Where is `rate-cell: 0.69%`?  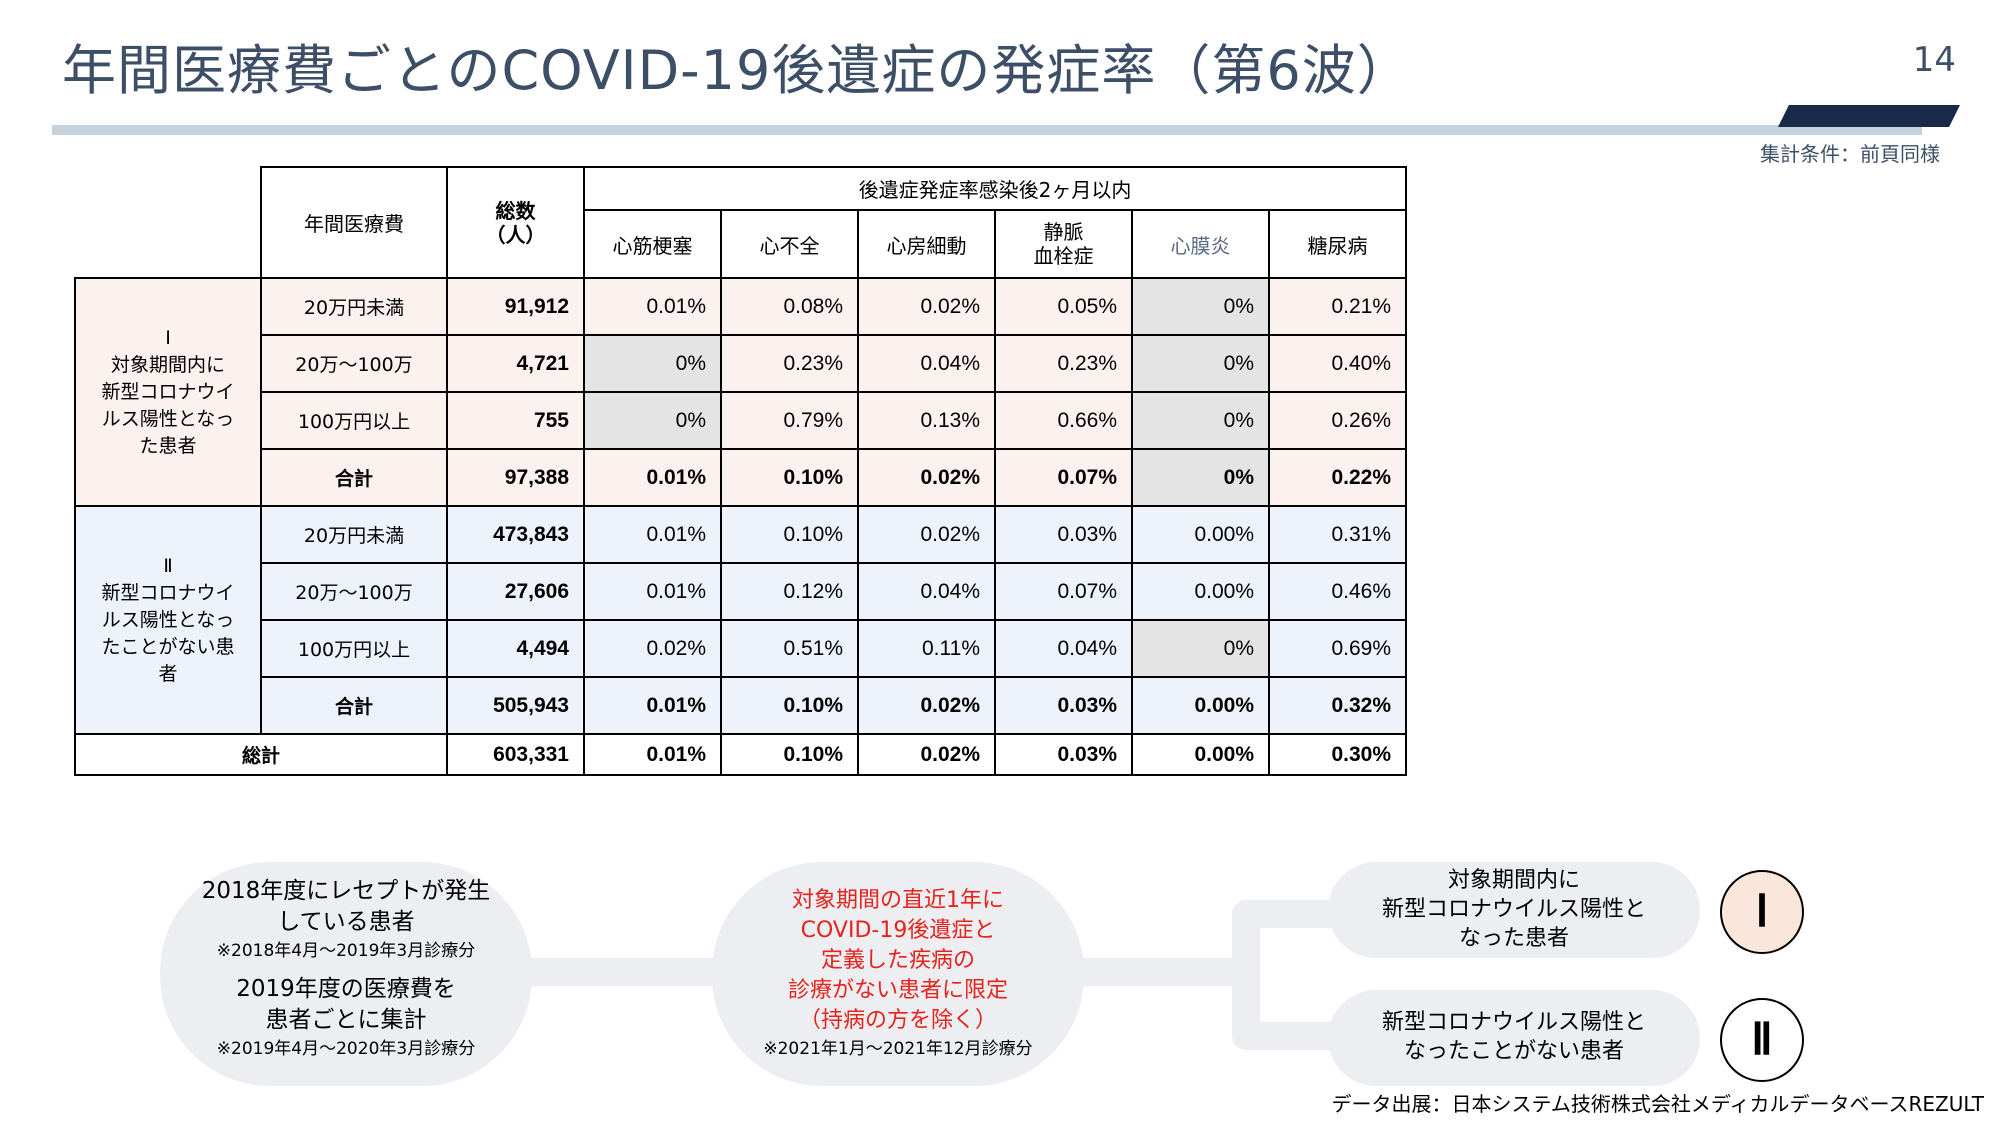
rate-cell: 0.69% is located at coordinates (1337, 648).